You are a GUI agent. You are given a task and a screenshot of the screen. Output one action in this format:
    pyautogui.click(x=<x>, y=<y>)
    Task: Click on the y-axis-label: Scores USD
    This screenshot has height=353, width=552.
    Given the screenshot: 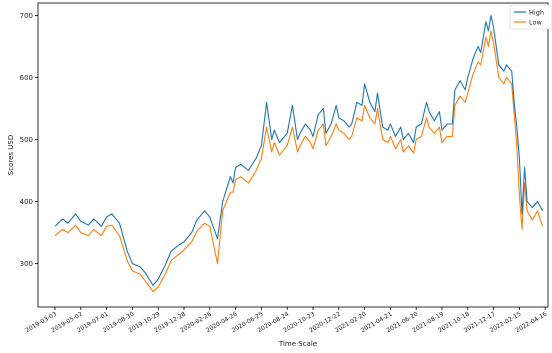 What is the action you would take?
    pyautogui.click(x=11, y=155)
    